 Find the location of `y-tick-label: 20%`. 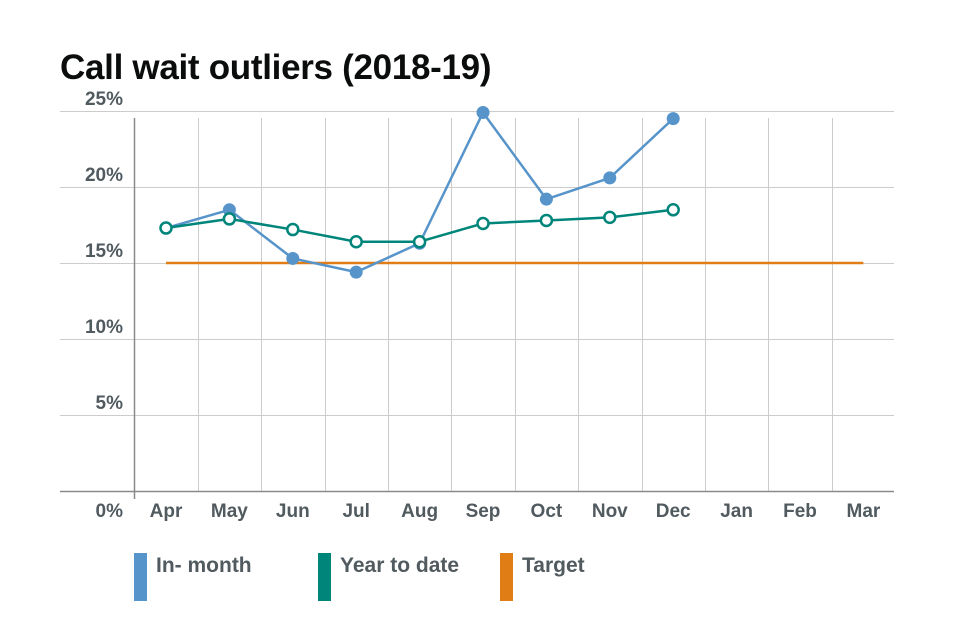

y-tick-label: 20% is located at coordinates (104, 175).